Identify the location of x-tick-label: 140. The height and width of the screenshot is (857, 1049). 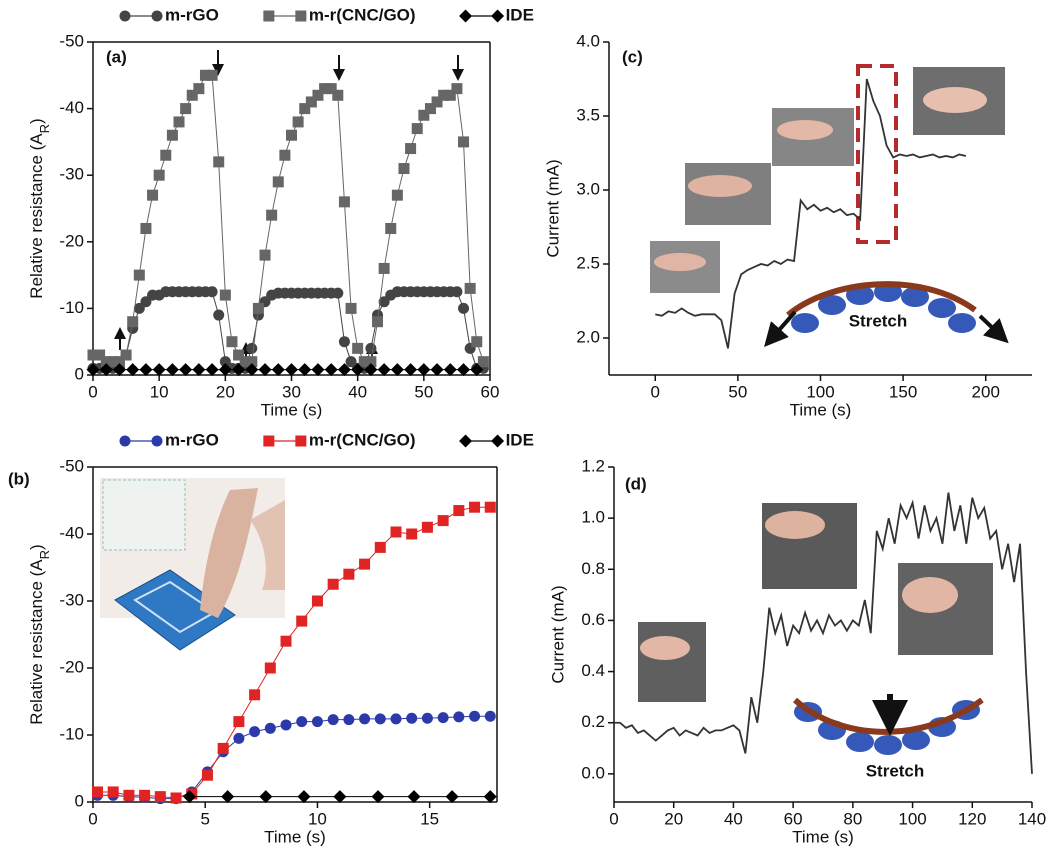
(1032, 818).